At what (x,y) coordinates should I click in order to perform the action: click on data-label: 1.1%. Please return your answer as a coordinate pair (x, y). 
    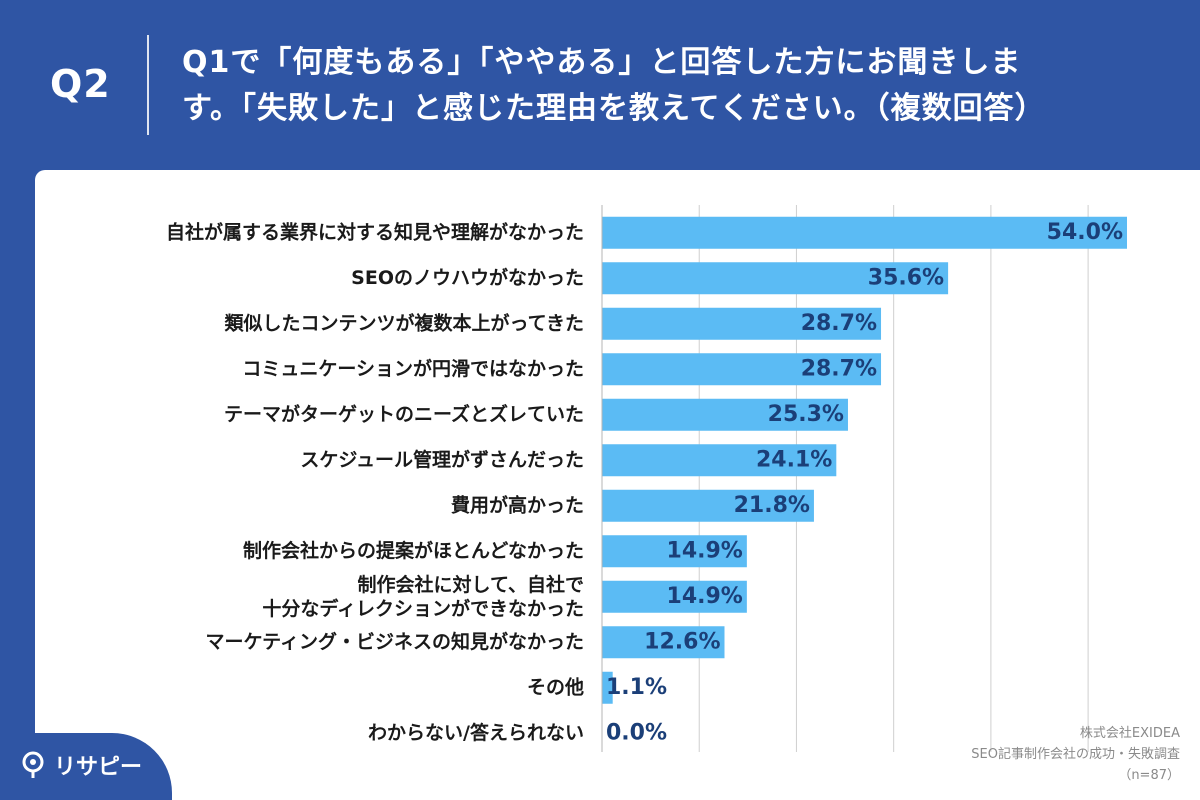
    Looking at the image, I should click on (636, 687).